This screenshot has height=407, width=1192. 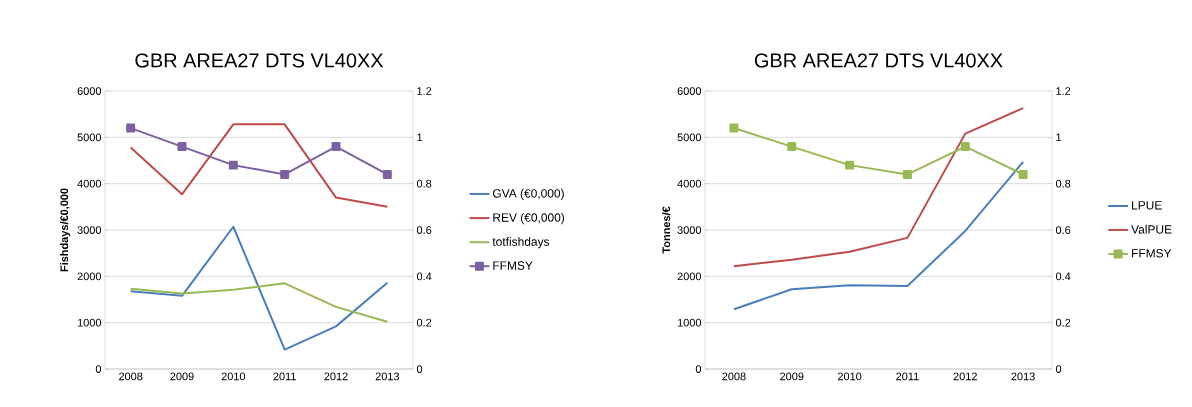 What do you see at coordinates (1147, 205) in the screenshot?
I see `legend-label: LPUE` at bounding box center [1147, 205].